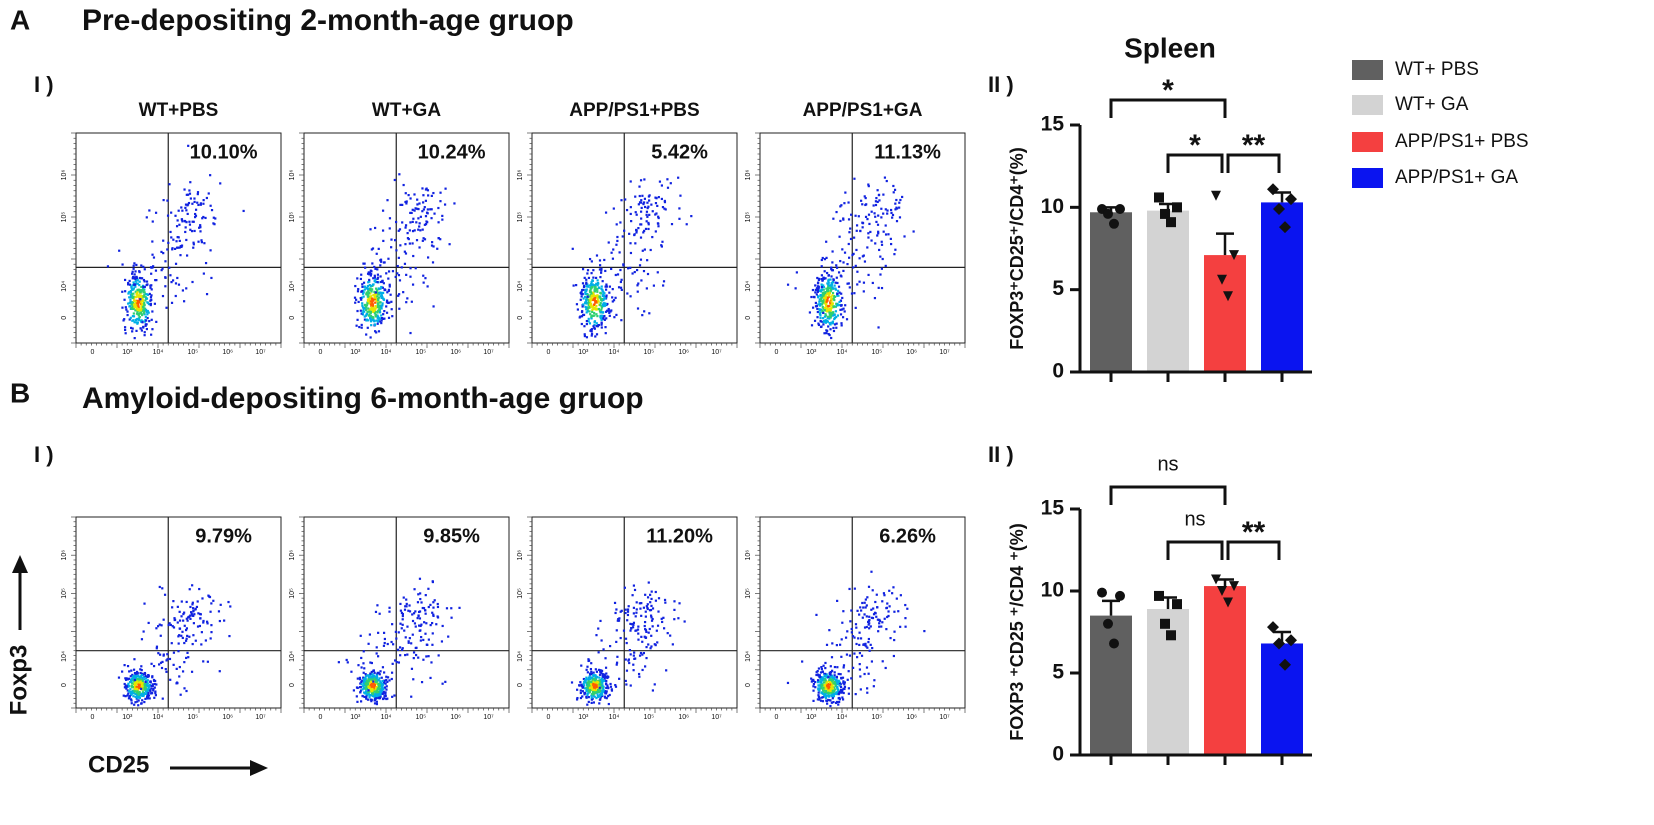 Image resolution: width=1654 pixels, height=825 pixels. I want to click on significance-label: *, so click(1168, 90).